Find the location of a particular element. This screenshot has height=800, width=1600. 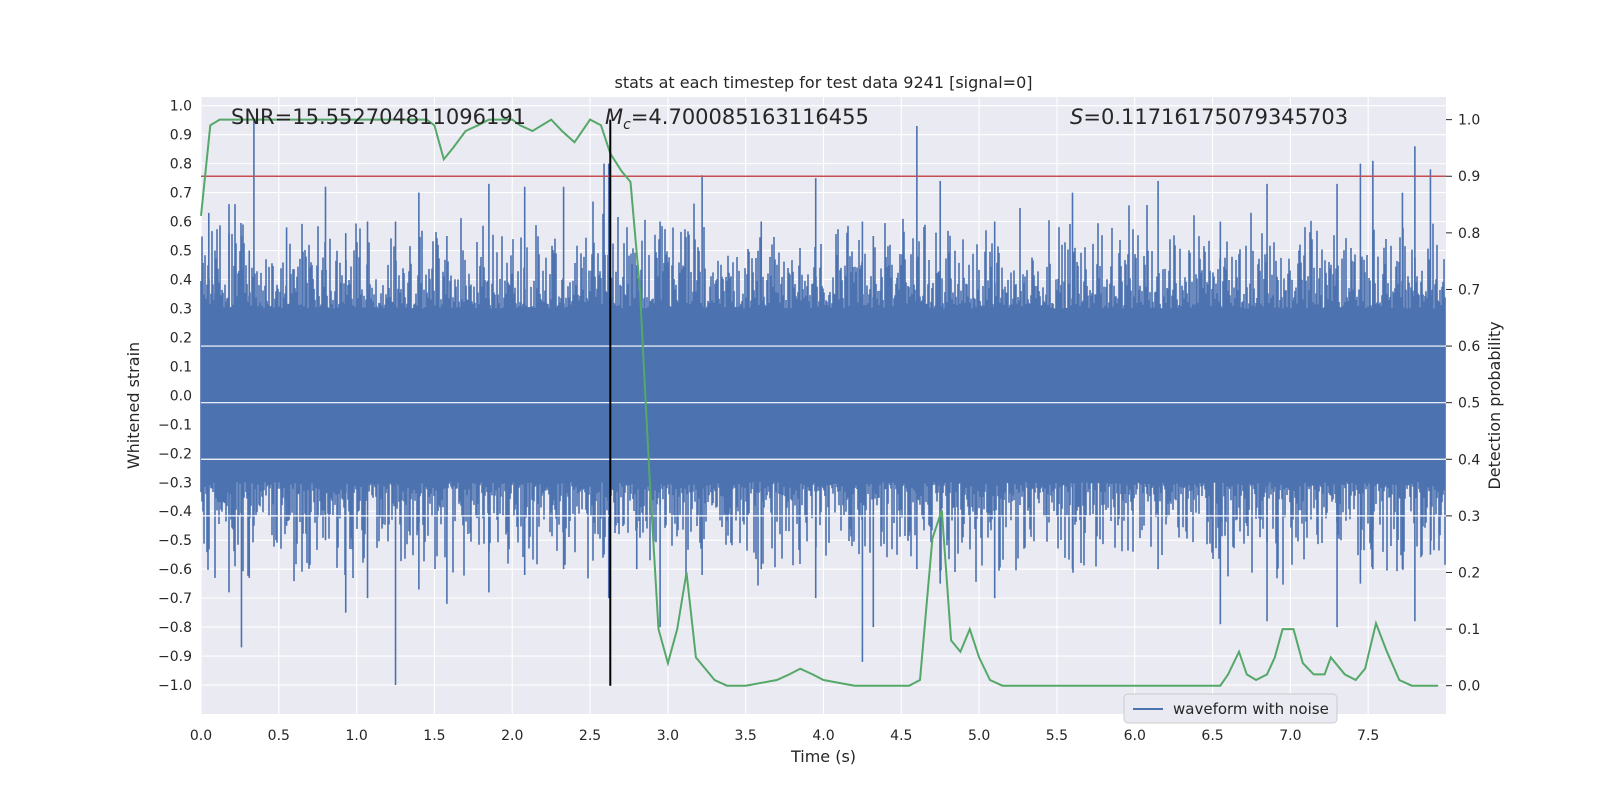

x-tick-label: 6.5 is located at coordinates (1212, 736).